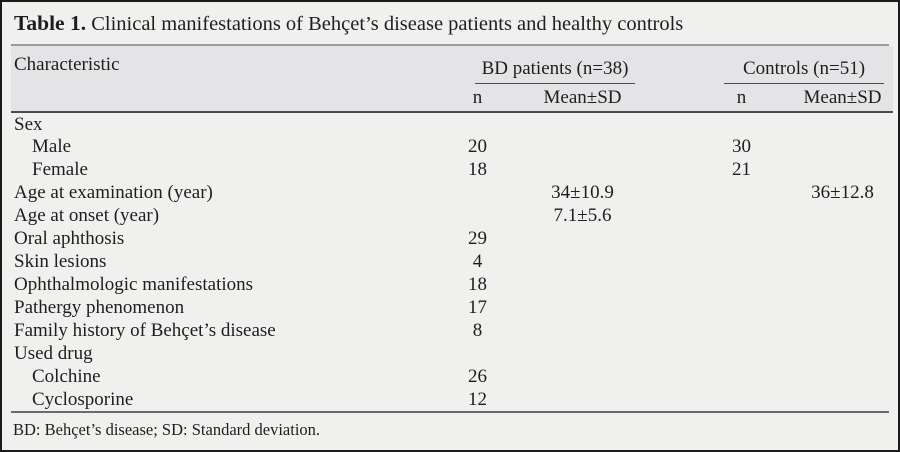  What do you see at coordinates (145, 330) in the screenshot?
I see `row-label: Family history of Behçet’s disease` at bounding box center [145, 330].